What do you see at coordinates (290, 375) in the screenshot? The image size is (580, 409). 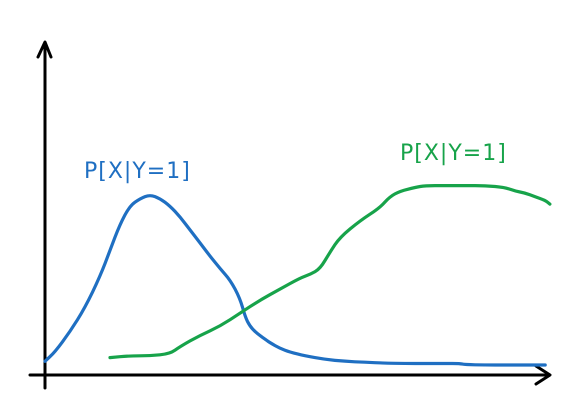 I see `x-axis` at bounding box center [290, 375].